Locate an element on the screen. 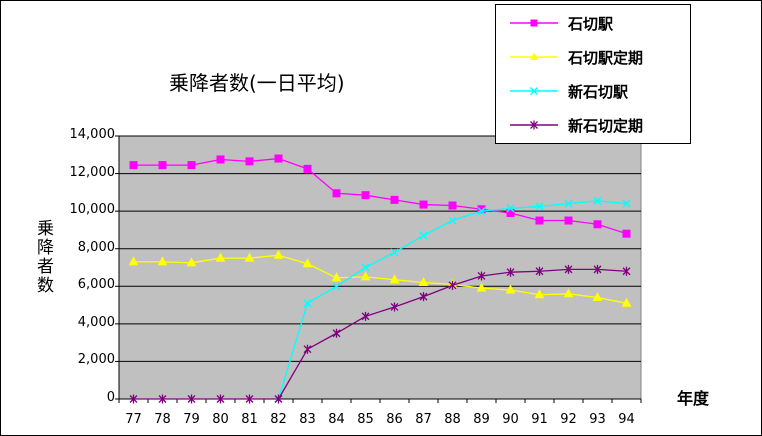 The width and height of the screenshot is (762, 436). legend-item: 新石切定期 is located at coordinates (596, 125).